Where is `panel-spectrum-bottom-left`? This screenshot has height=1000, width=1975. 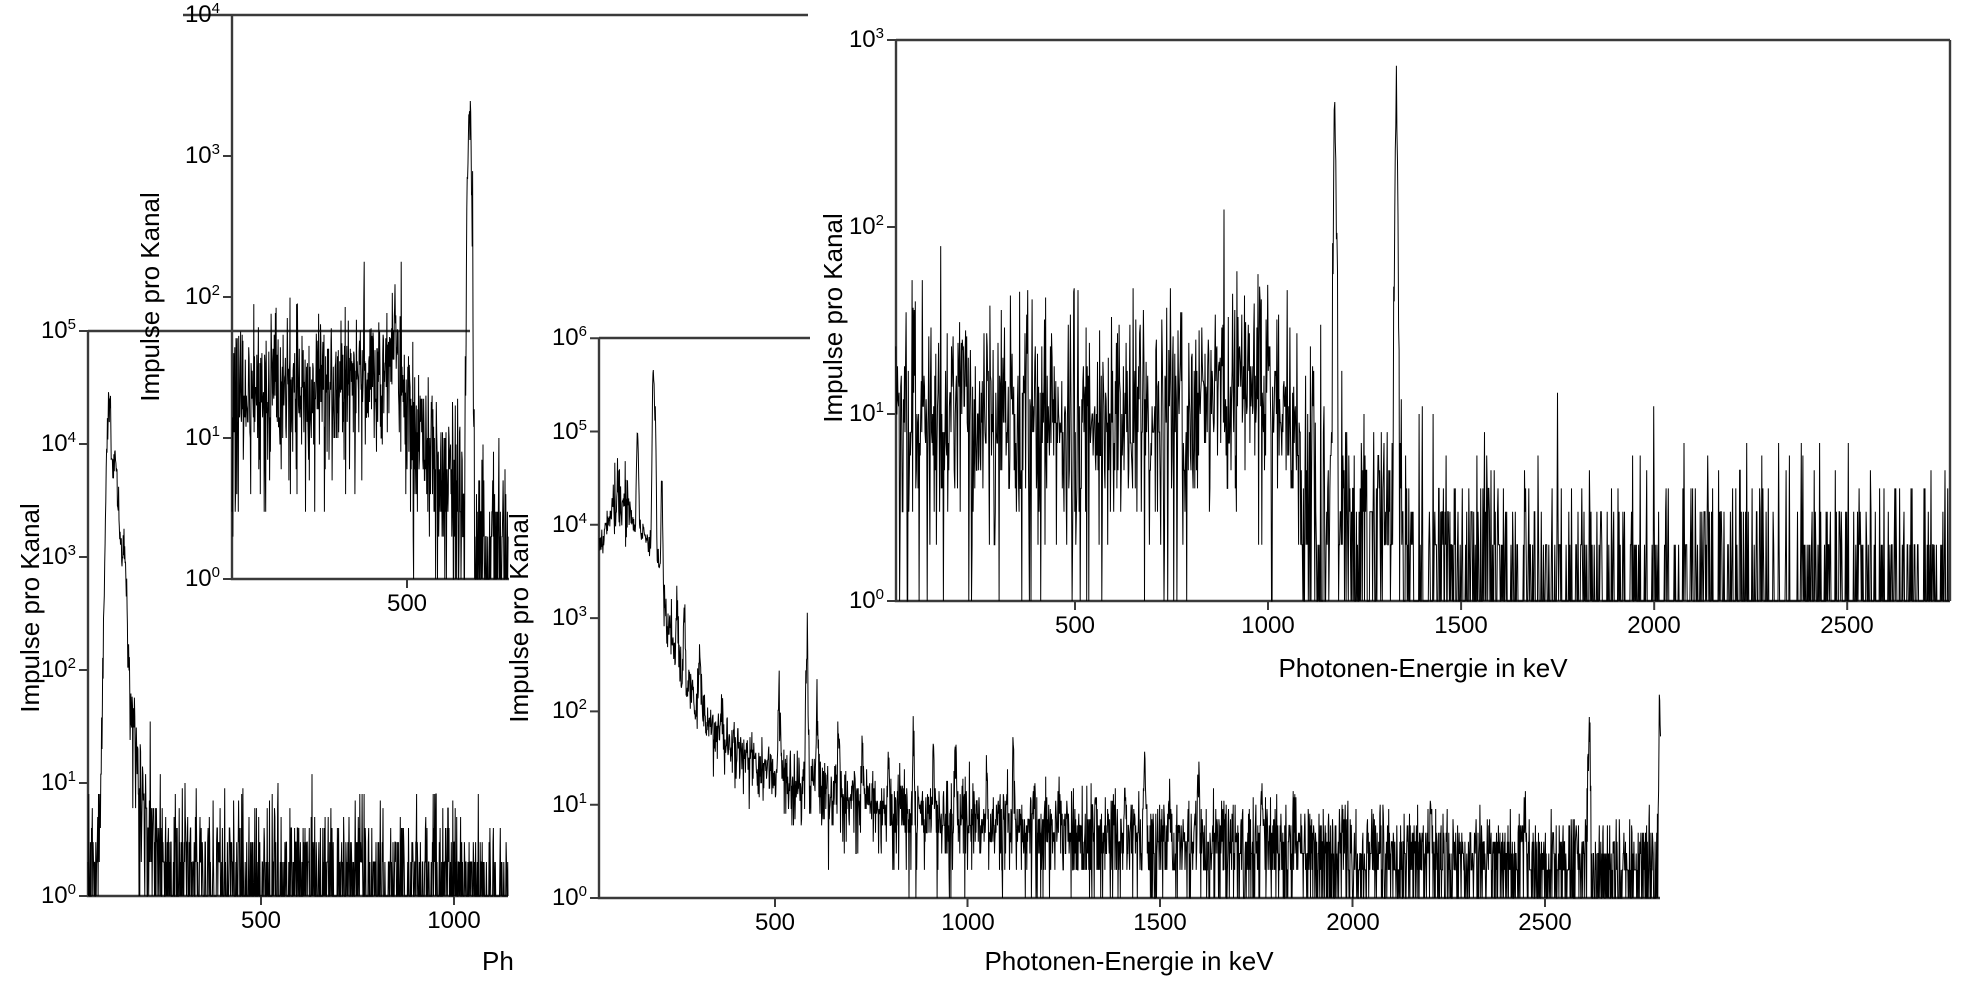 panel-spectrum-bottom-left is located at coordinates (294, 617).